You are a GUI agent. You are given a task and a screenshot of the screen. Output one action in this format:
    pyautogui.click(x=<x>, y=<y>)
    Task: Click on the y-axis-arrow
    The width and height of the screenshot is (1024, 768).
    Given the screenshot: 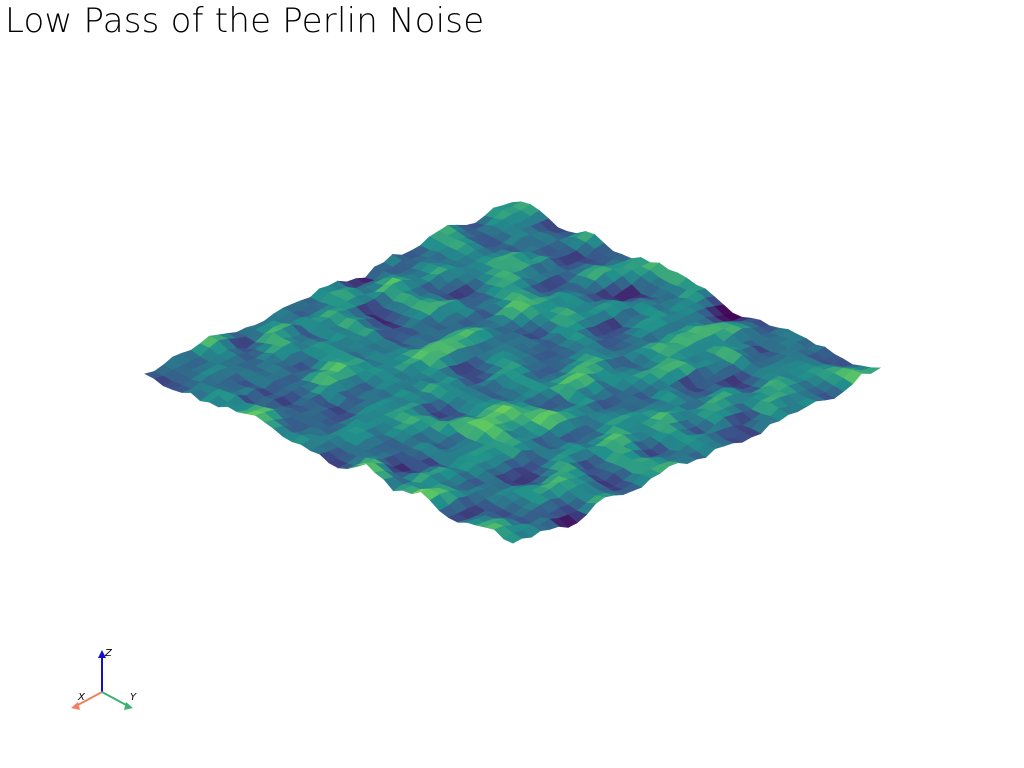 What is the action you would take?
    pyautogui.click(x=128, y=706)
    